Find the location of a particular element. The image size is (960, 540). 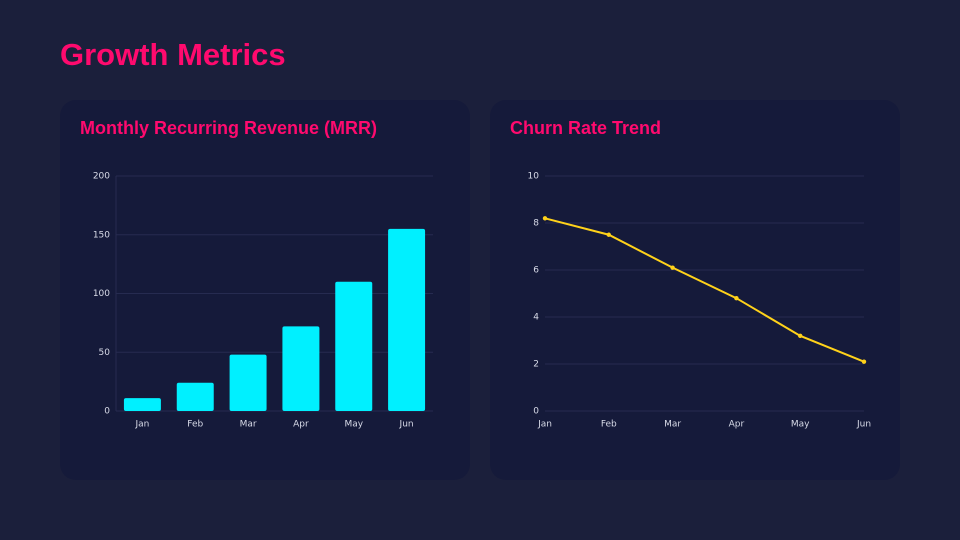

y-tick-label: 200 is located at coordinates (101, 177).